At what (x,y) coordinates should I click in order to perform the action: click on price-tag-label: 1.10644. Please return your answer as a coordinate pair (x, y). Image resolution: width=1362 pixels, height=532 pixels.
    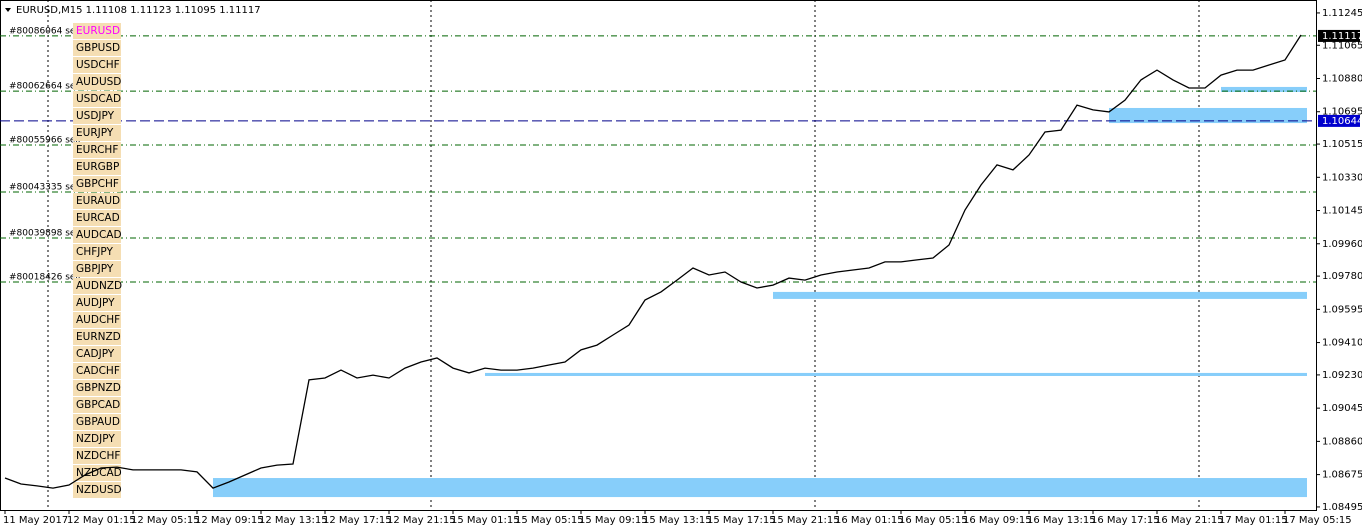
    Looking at the image, I should click on (1342, 121).